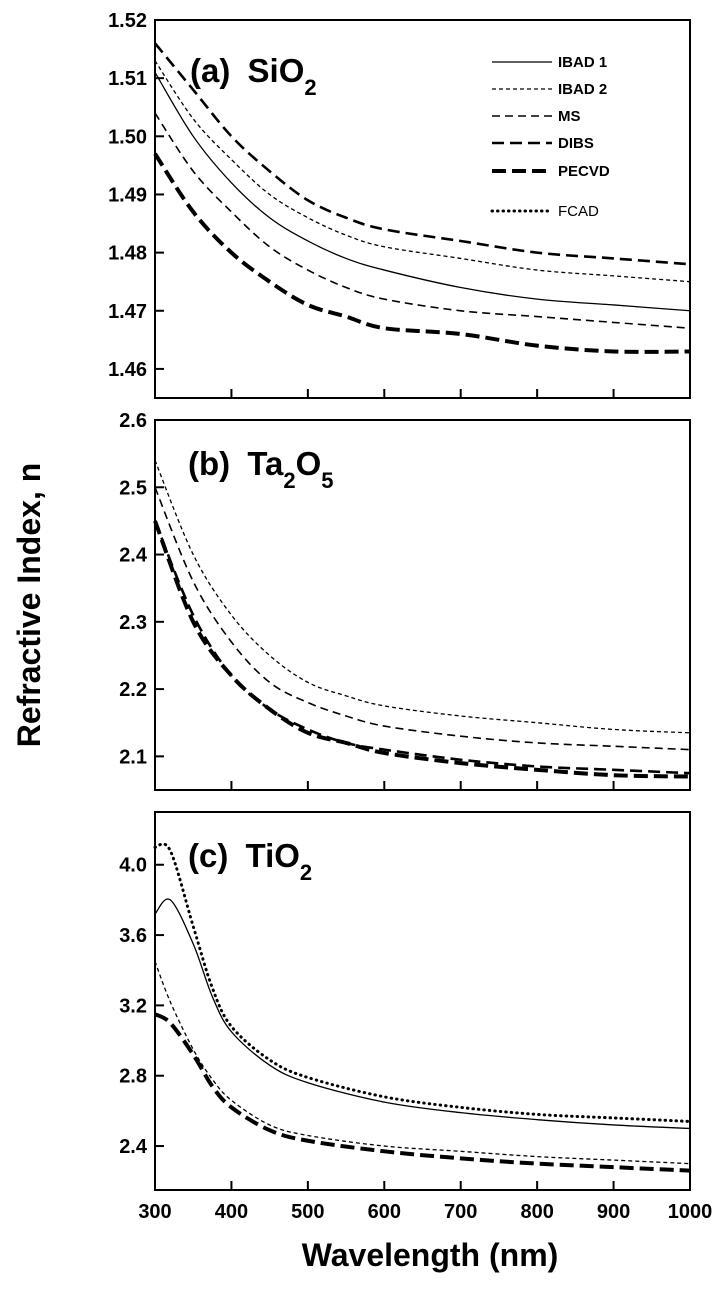  I want to click on legend-entry-ibad-2: IBAD 2, so click(549, 89).